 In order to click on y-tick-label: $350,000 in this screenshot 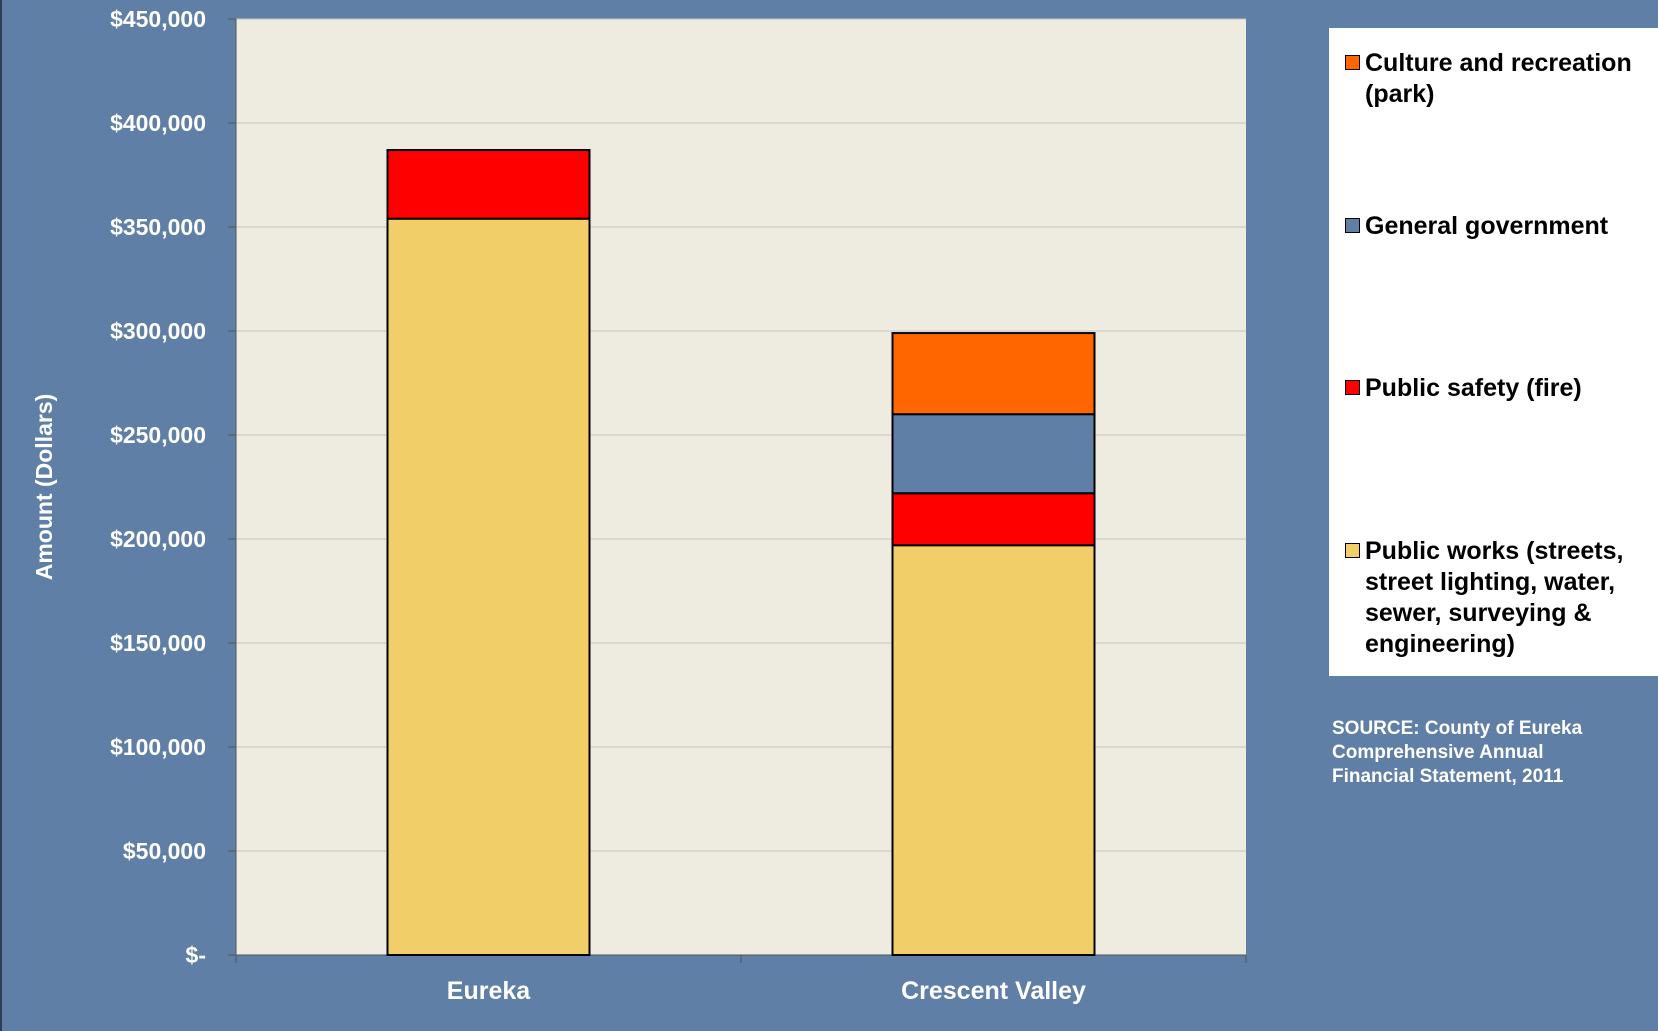, I will do `click(158, 227)`.